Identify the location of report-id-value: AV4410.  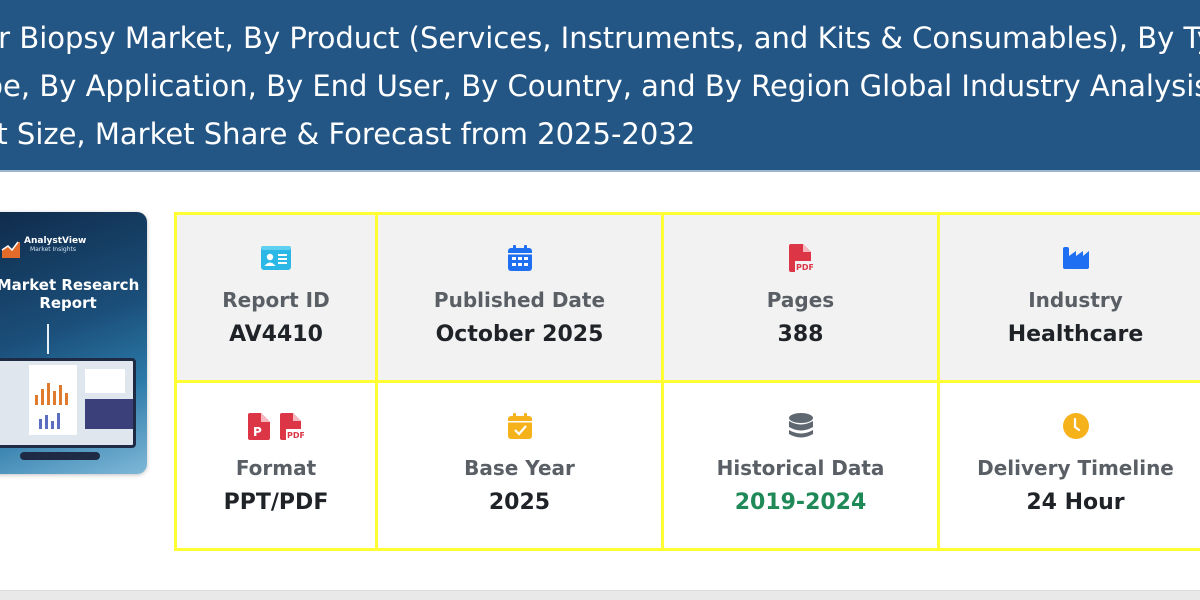
(276, 334).